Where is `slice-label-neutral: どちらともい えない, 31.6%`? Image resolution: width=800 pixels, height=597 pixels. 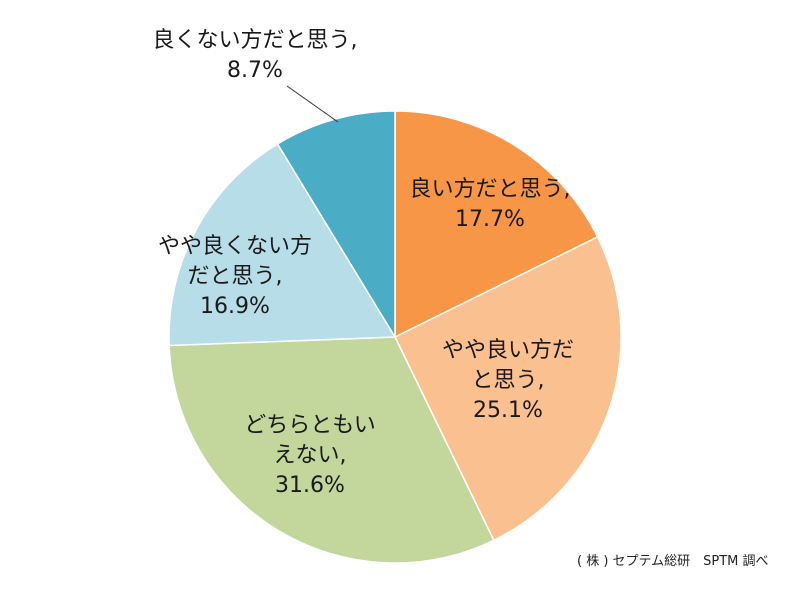 slice-label-neutral: どちらともい えない, 31.6% is located at coordinates (310, 455).